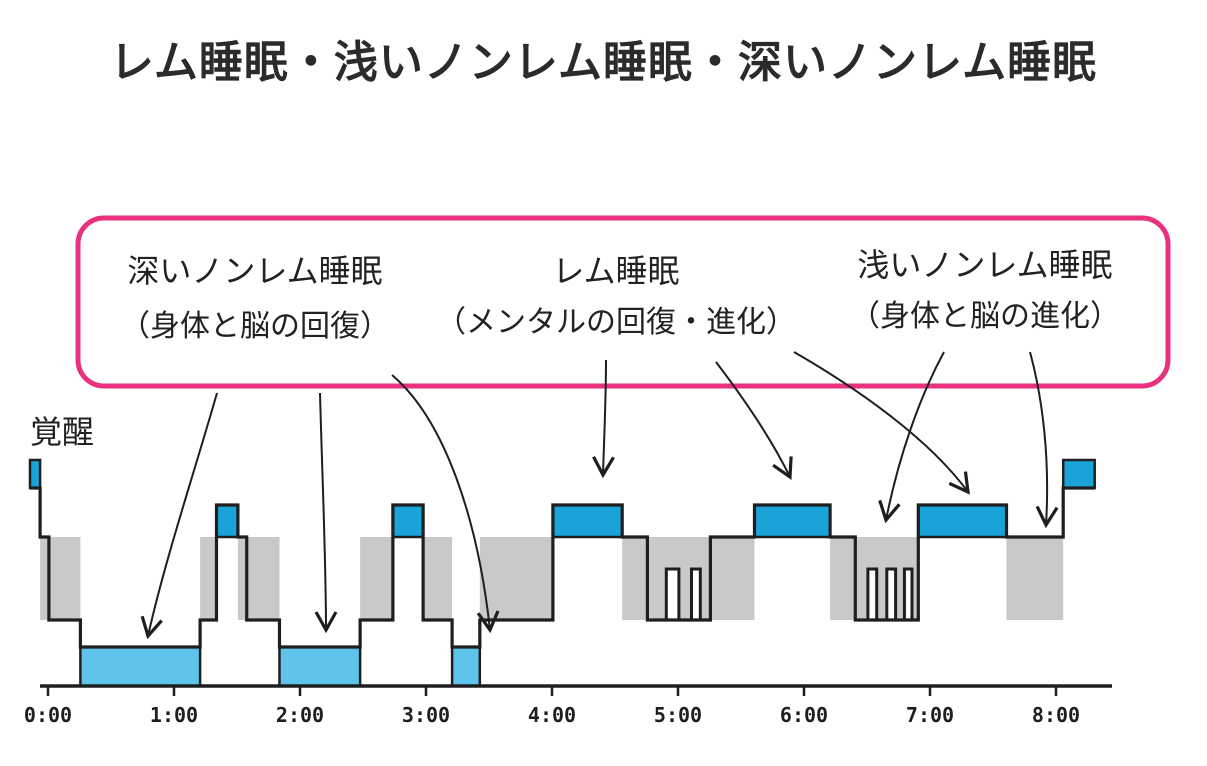 This screenshot has width=1207, height=766. What do you see at coordinates (426, 715) in the screenshot?
I see `time-tick-label-3: 3:00` at bounding box center [426, 715].